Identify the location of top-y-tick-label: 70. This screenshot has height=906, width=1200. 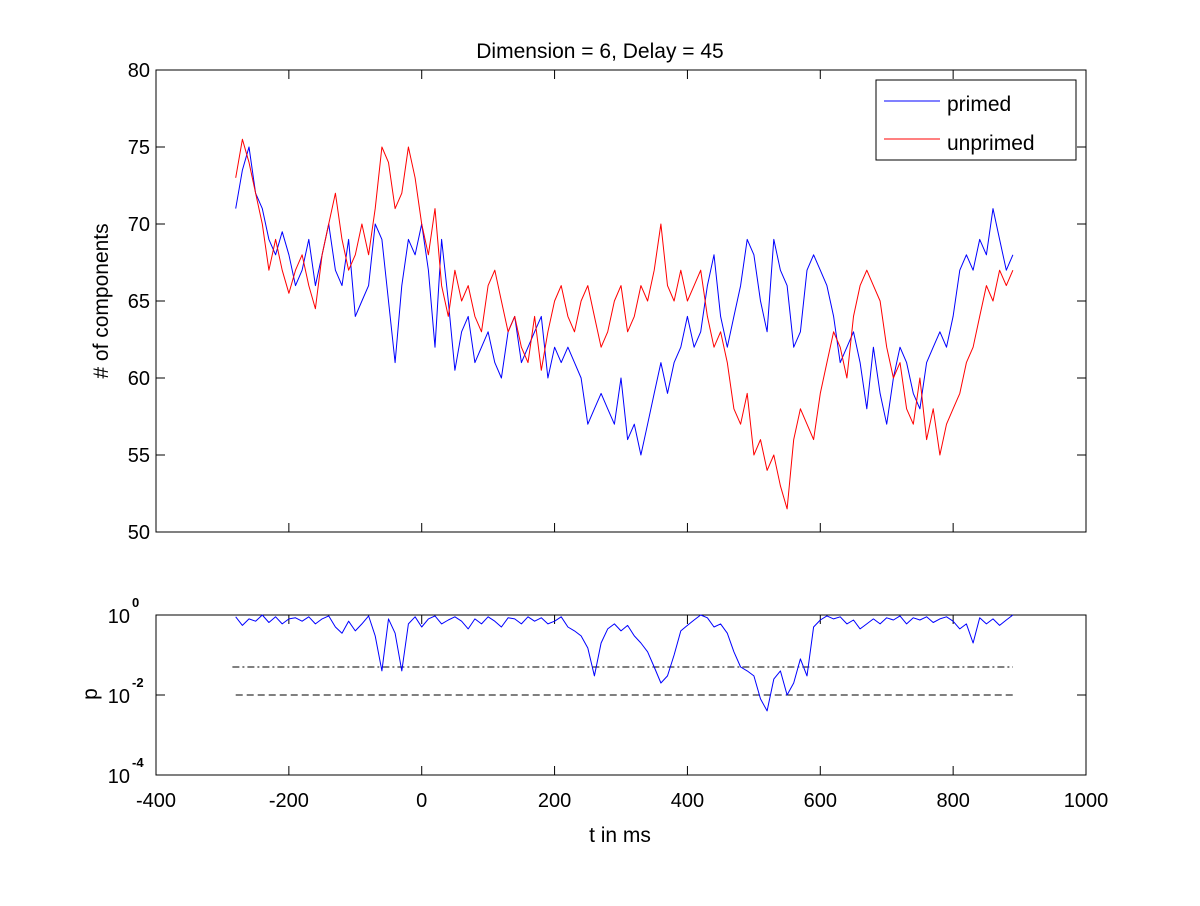
(139, 225).